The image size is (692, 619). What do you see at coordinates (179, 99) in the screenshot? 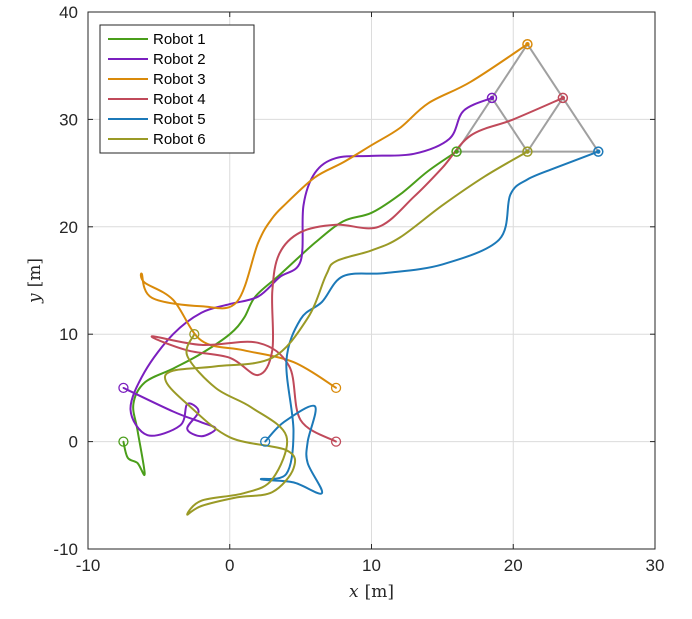
I see `legend-label-robot-4: Robot 4` at bounding box center [179, 99].